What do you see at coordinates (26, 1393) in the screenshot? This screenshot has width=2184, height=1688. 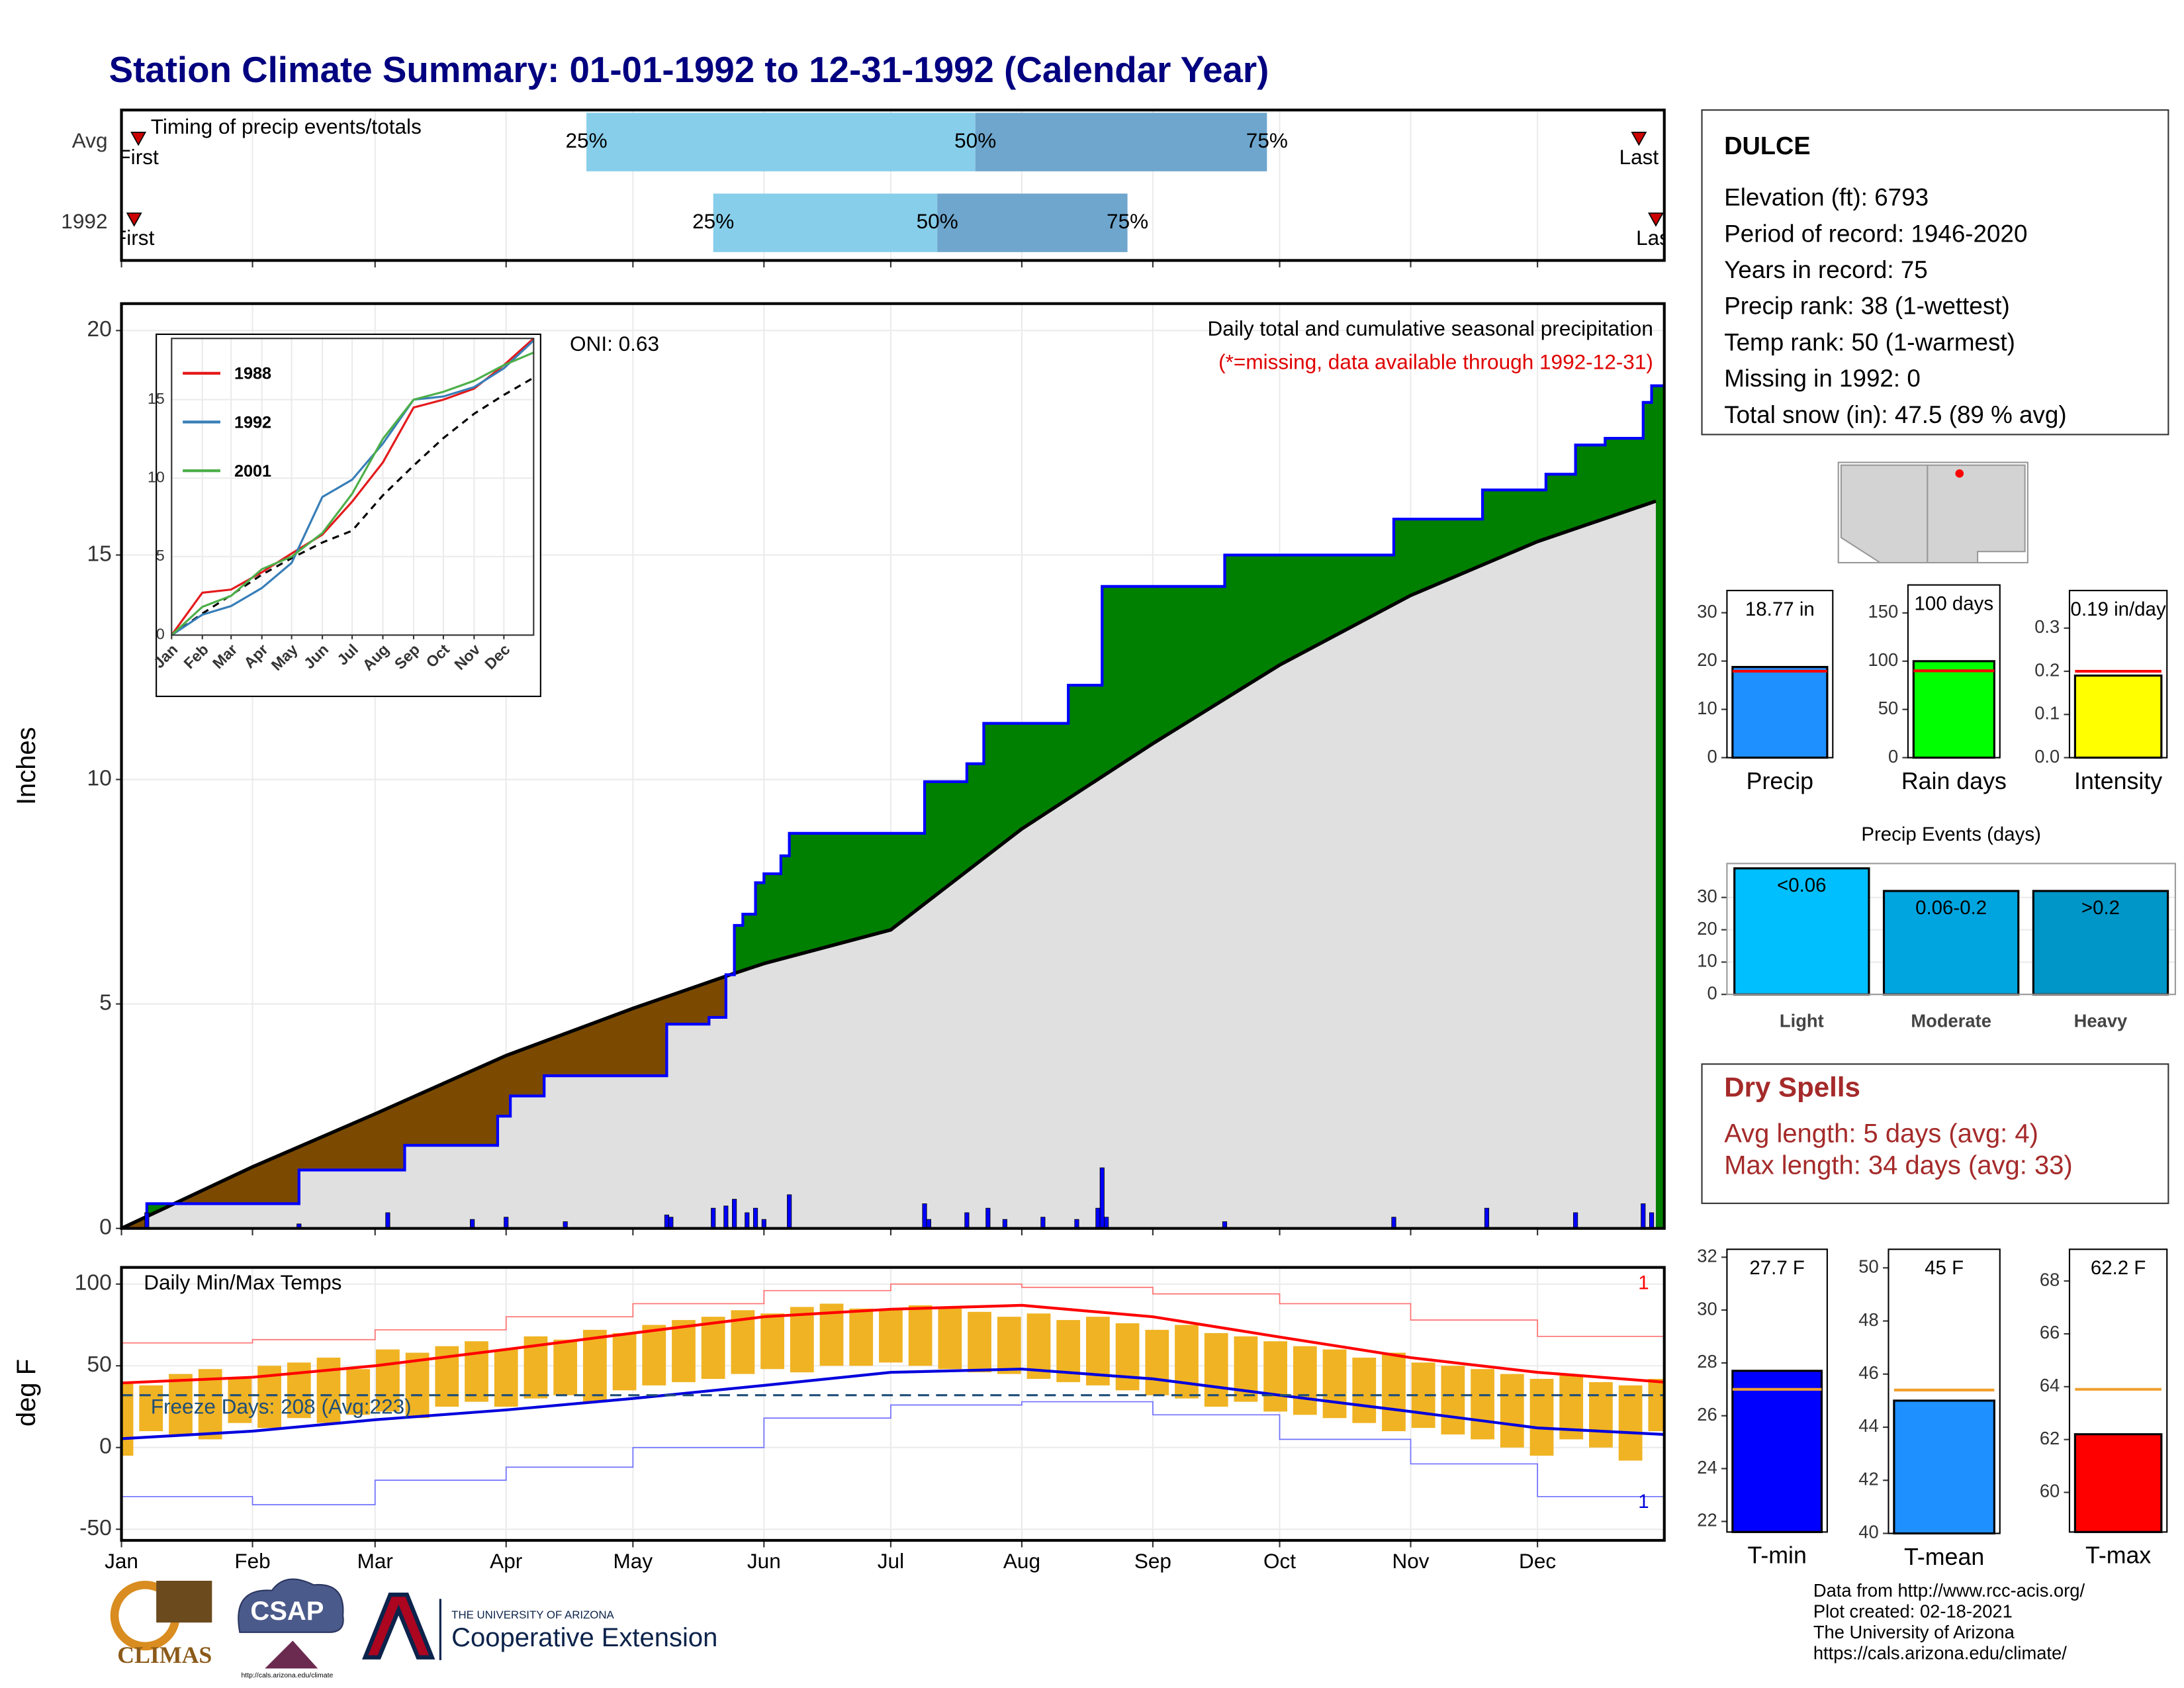 I see `y-axis-label: deg F` at bounding box center [26, 1393].